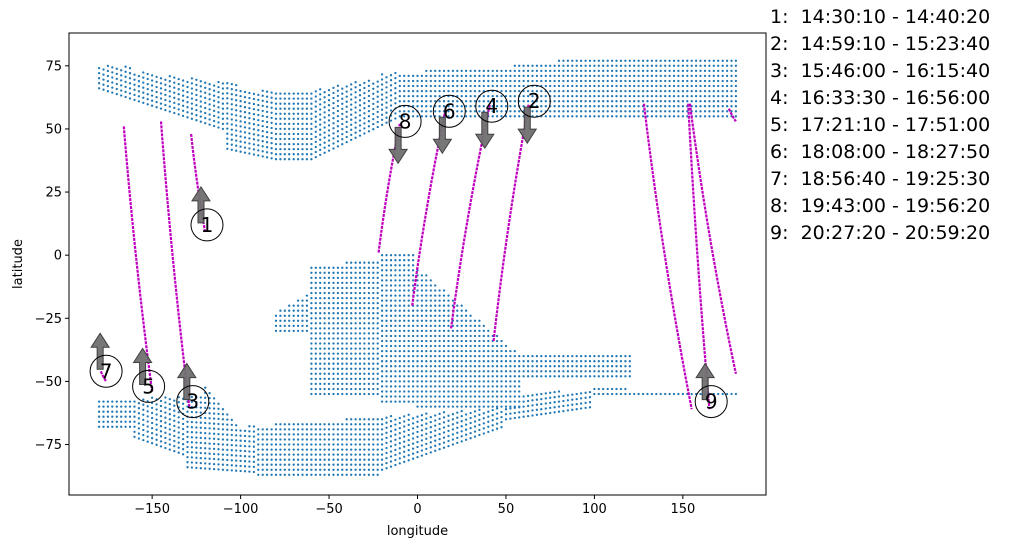  I want to click on y-tick-label: 50, so click(53, 129).